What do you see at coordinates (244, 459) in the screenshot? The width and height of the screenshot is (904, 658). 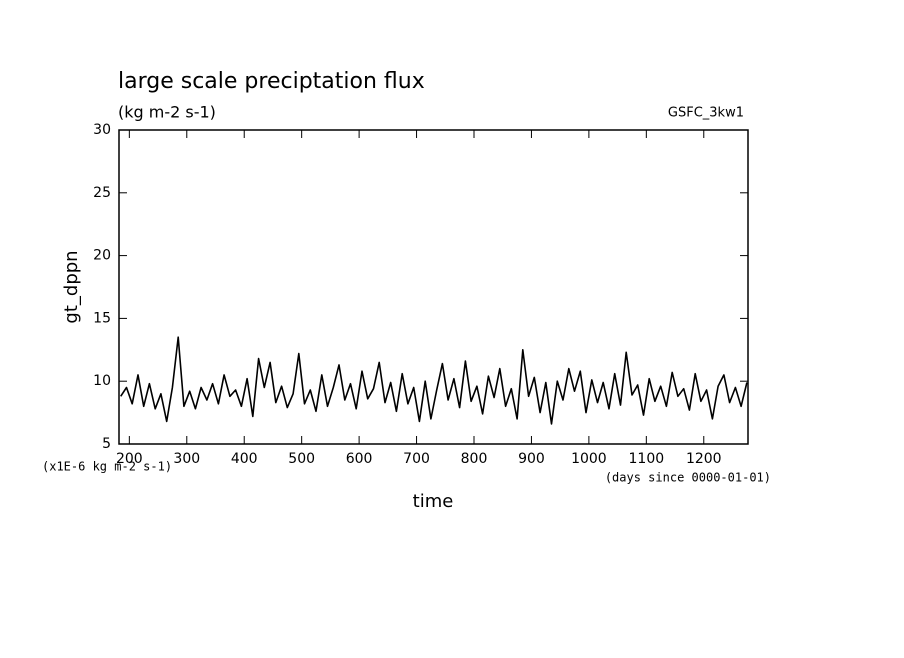 I see `x-tick-label: 400` at bounding box center [244, 459].